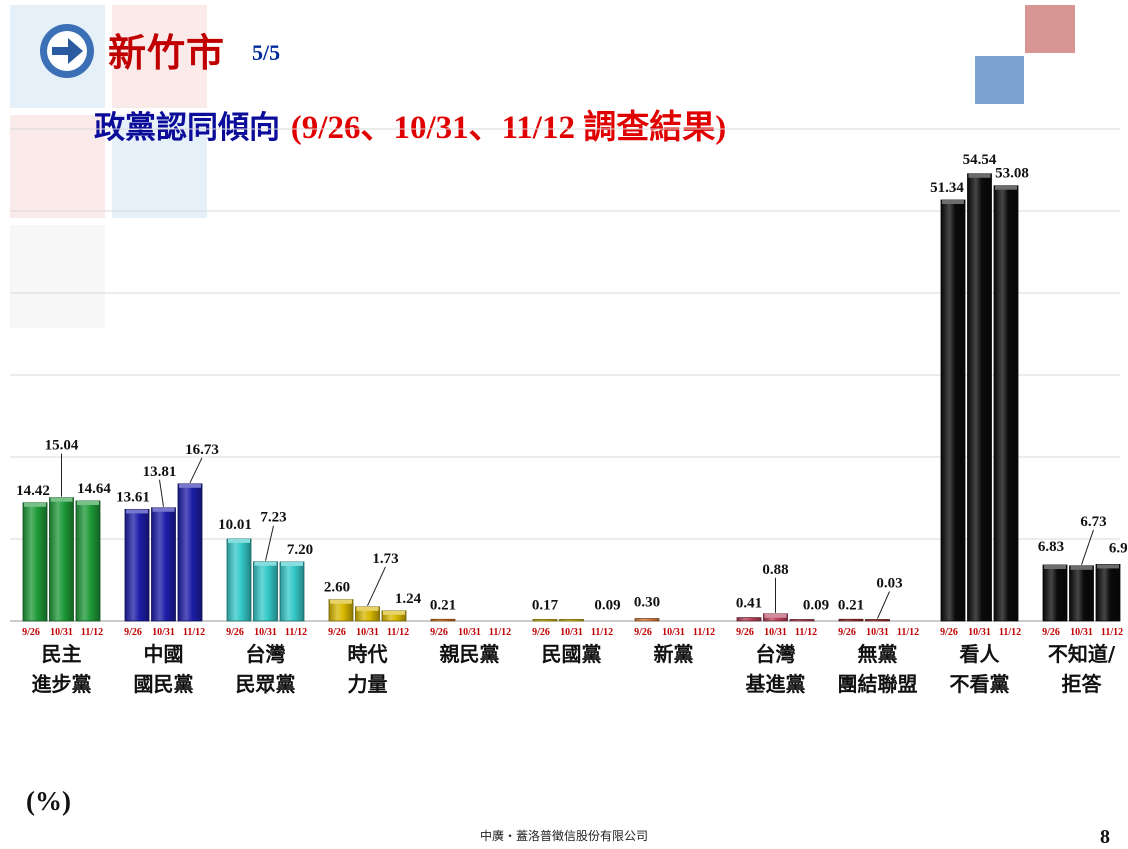  What do you see at coordinates (980, 684) in the screenshot?
I see `category-label: 不看黨` at bounding box center [980, 684].